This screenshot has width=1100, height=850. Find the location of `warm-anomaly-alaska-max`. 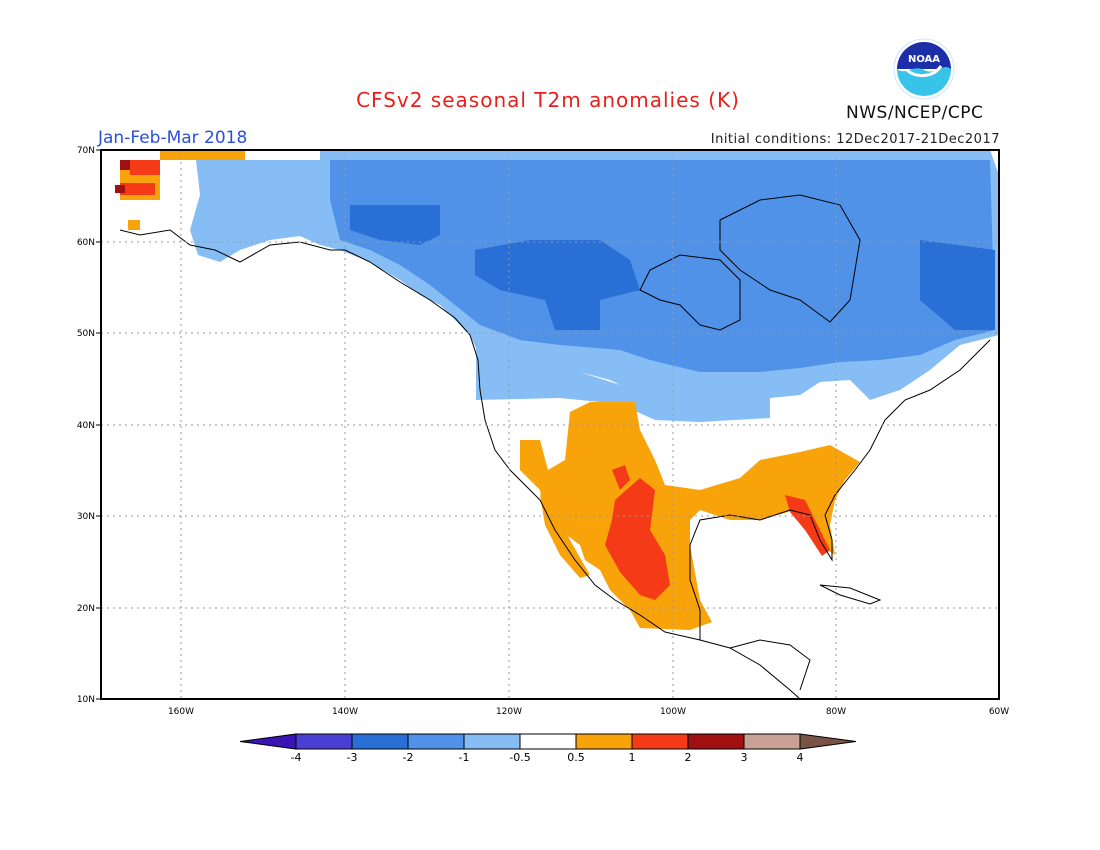

warm-anomaly-alaska-max is located at coordinates (122, 176).